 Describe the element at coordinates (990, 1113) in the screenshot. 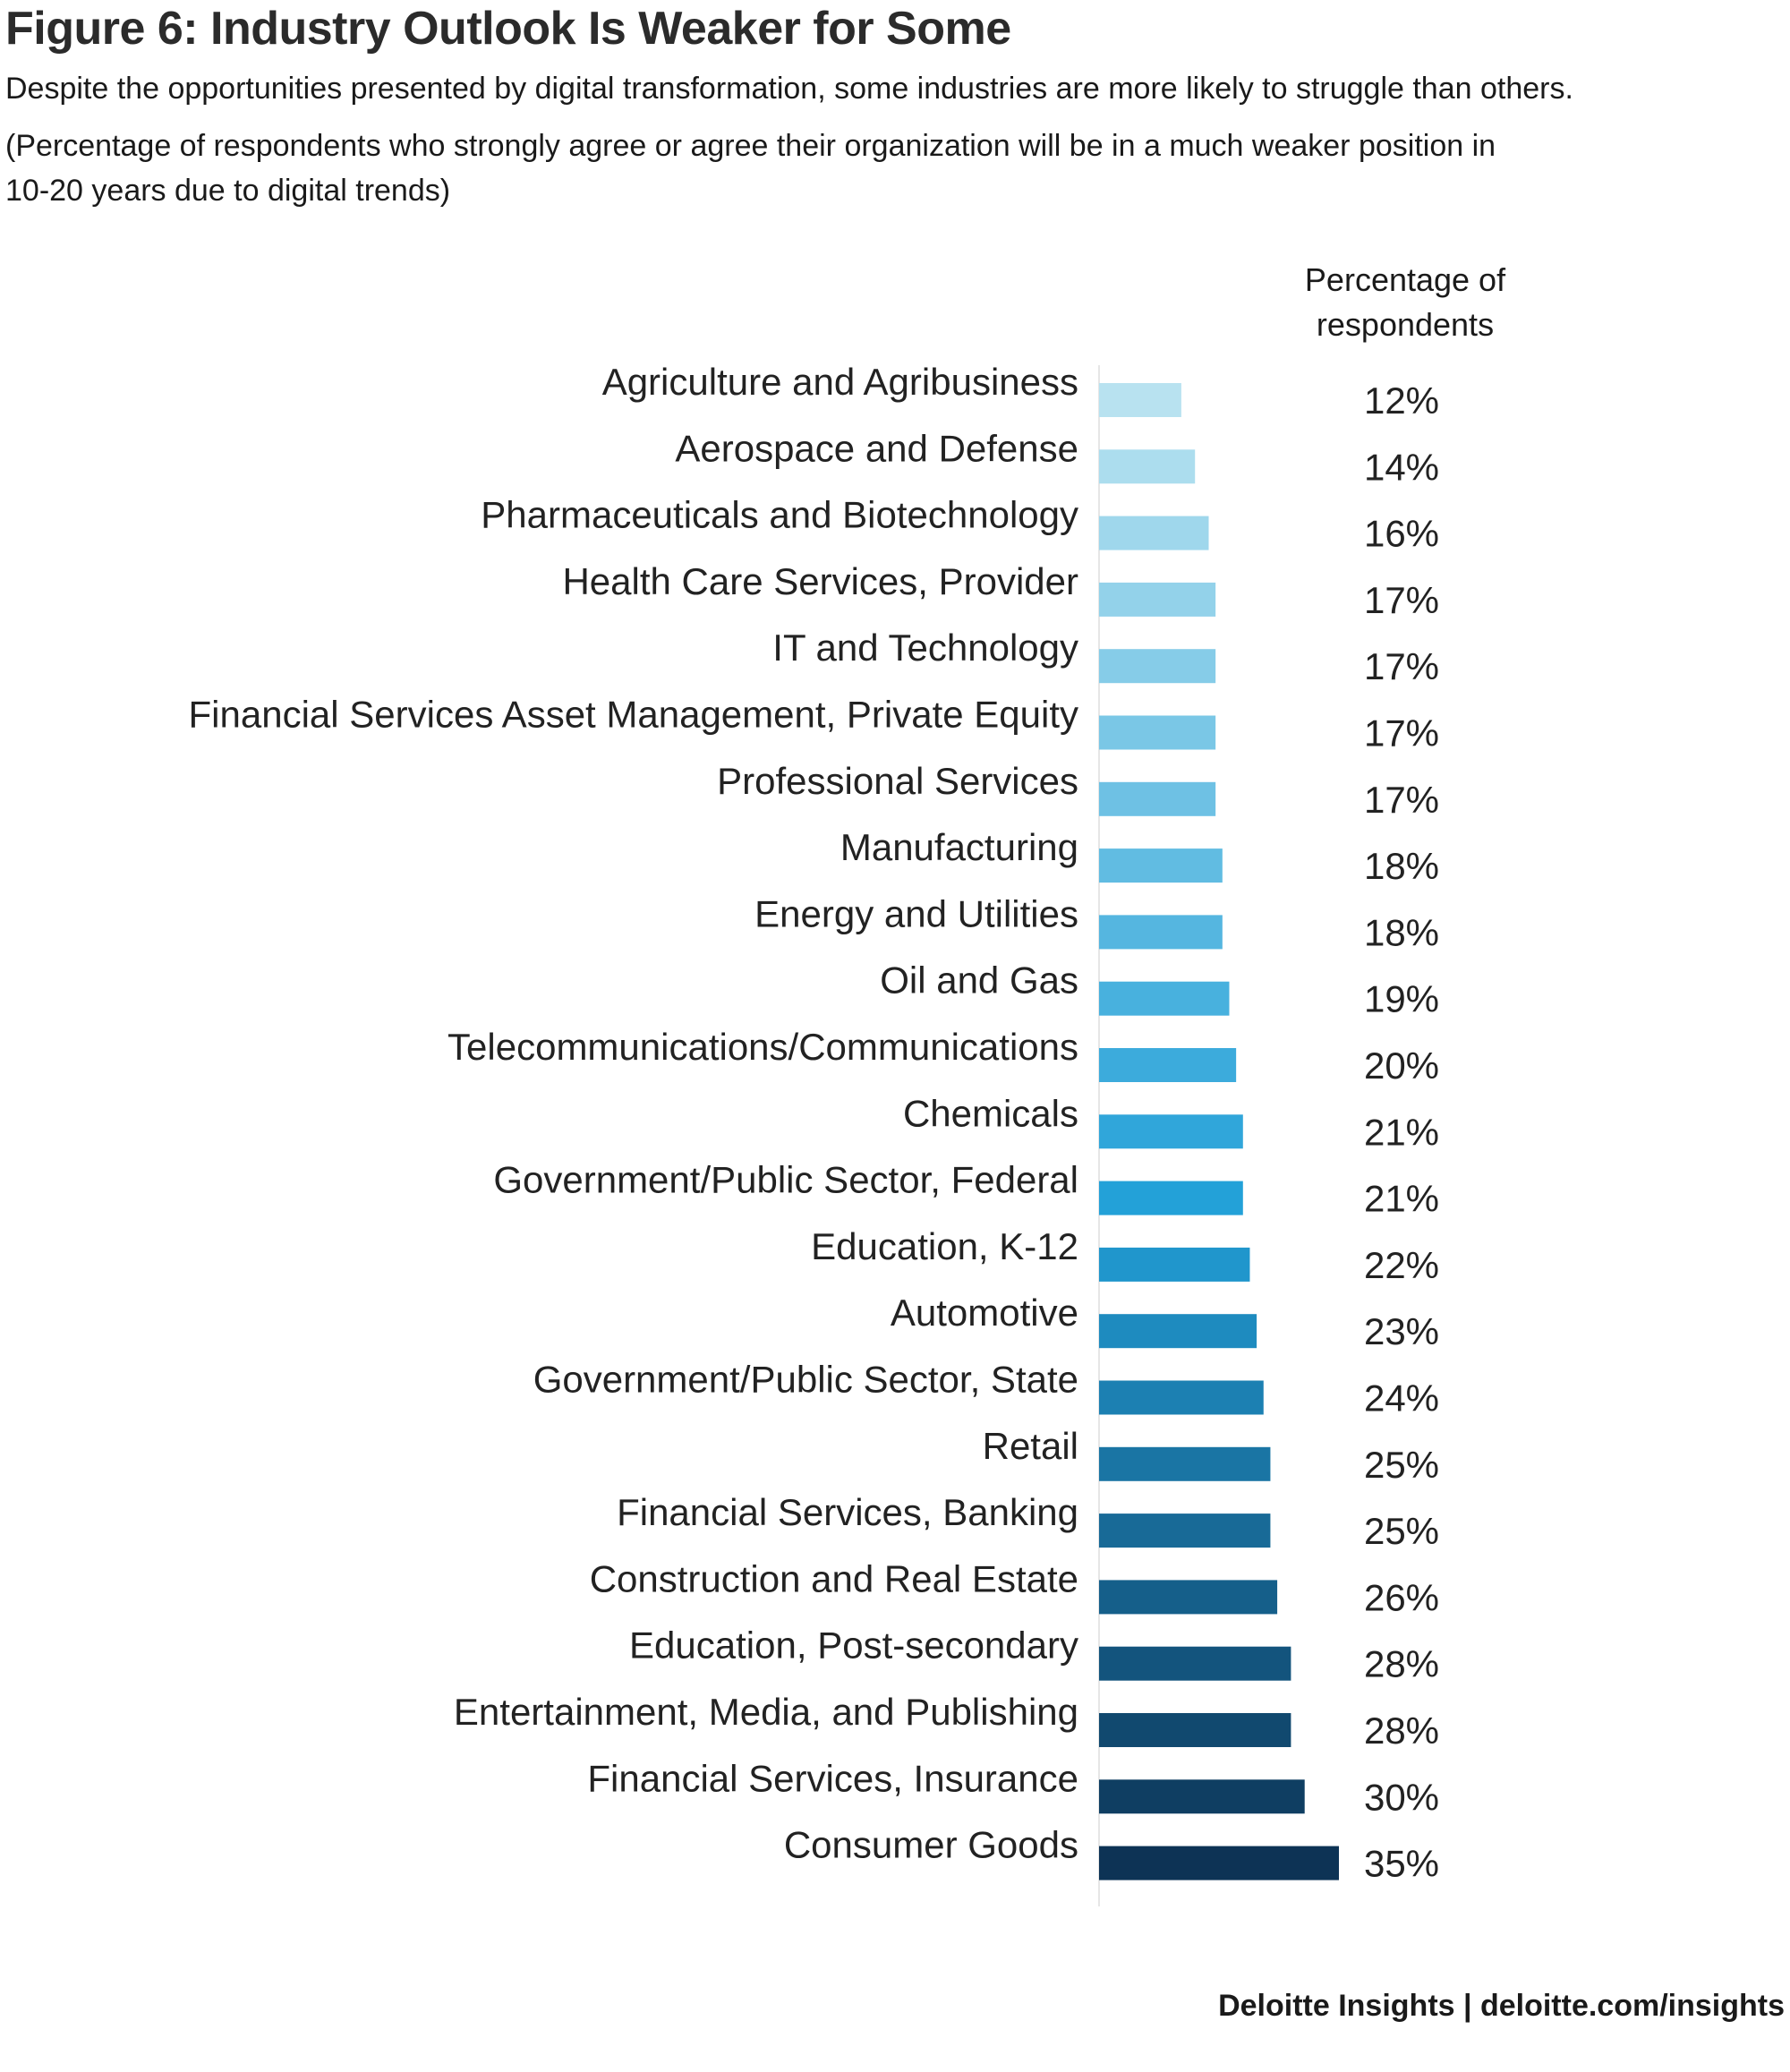

I see `category-label: Chemicals` at that location.